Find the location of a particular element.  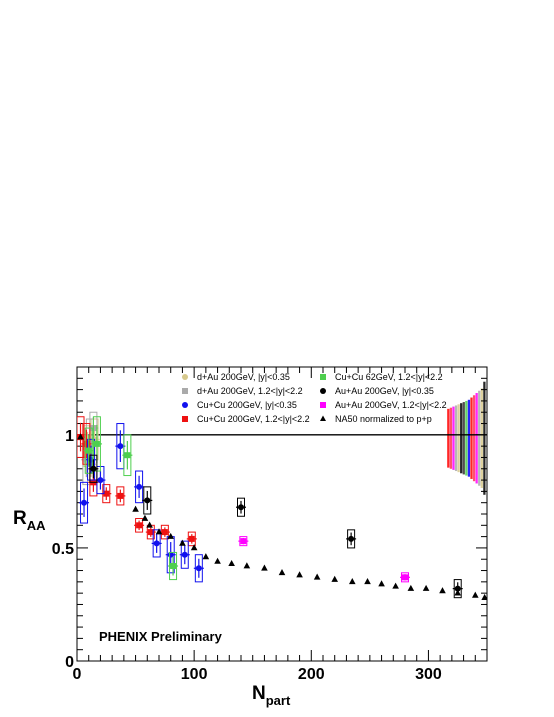

x-axis-title: Npart is located at coordinates (271, 695).